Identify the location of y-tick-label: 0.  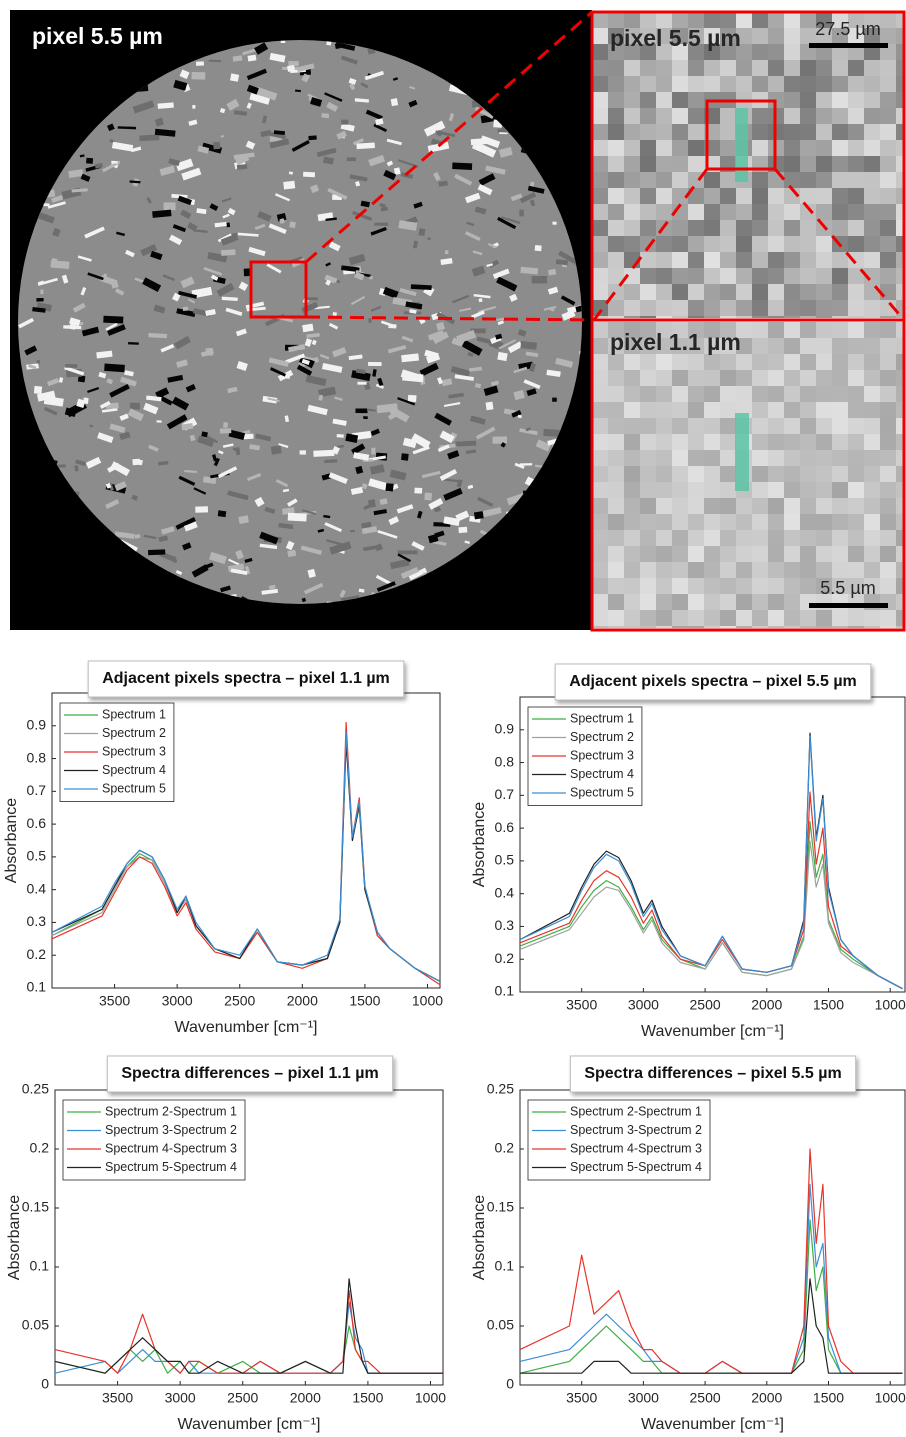
(45, 1384).